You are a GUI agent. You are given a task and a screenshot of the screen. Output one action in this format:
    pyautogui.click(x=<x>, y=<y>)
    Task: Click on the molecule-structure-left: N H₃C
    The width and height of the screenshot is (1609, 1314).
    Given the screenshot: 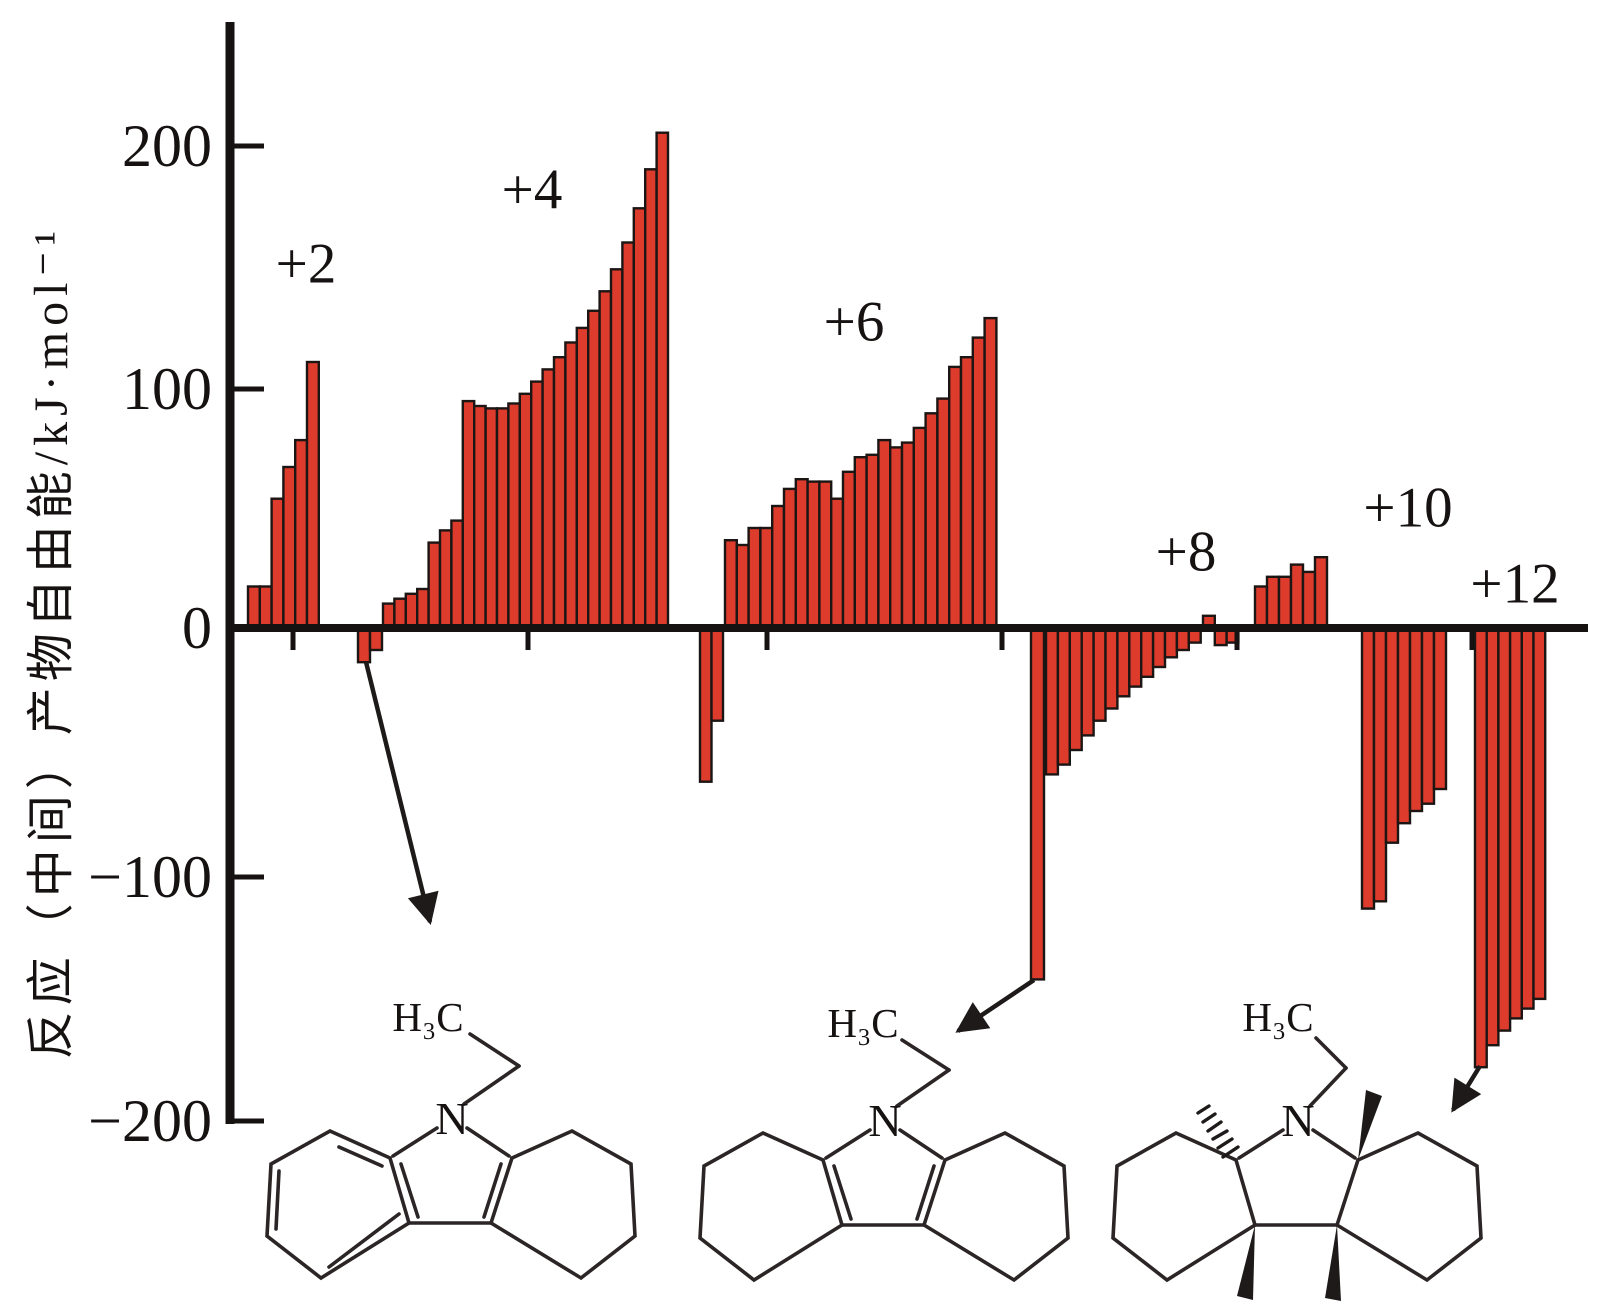 What is the action you would take?
    pyautogui.click(x=451, y=1137)
    